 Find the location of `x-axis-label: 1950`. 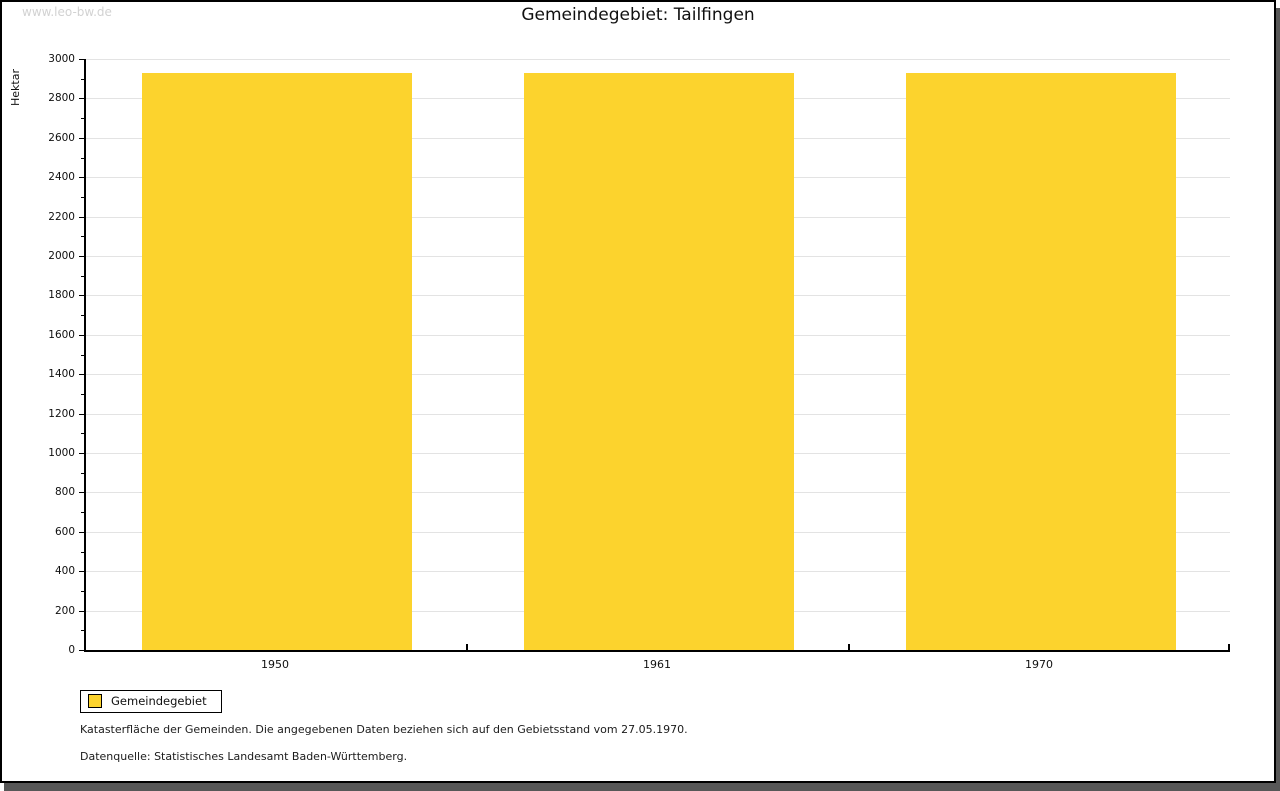

x-axis-label: 1950 is located at coordinates (275, 664).